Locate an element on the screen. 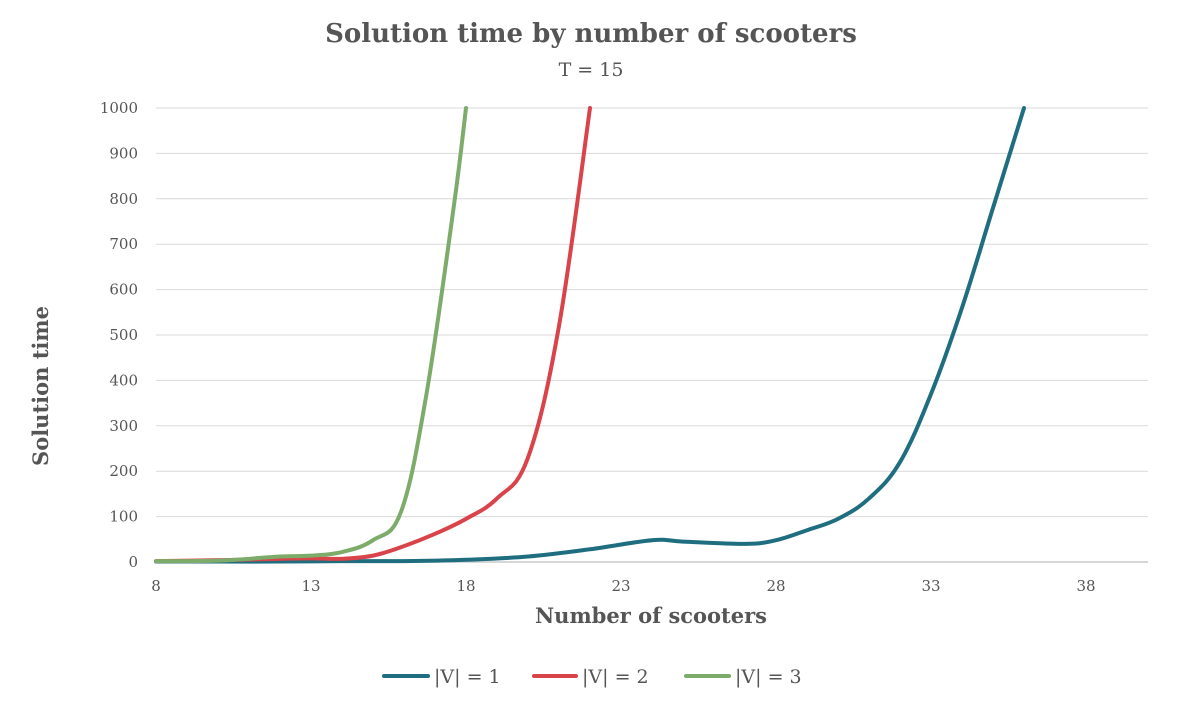  y-tick-label: 500 is located at coordinates (123, 335).